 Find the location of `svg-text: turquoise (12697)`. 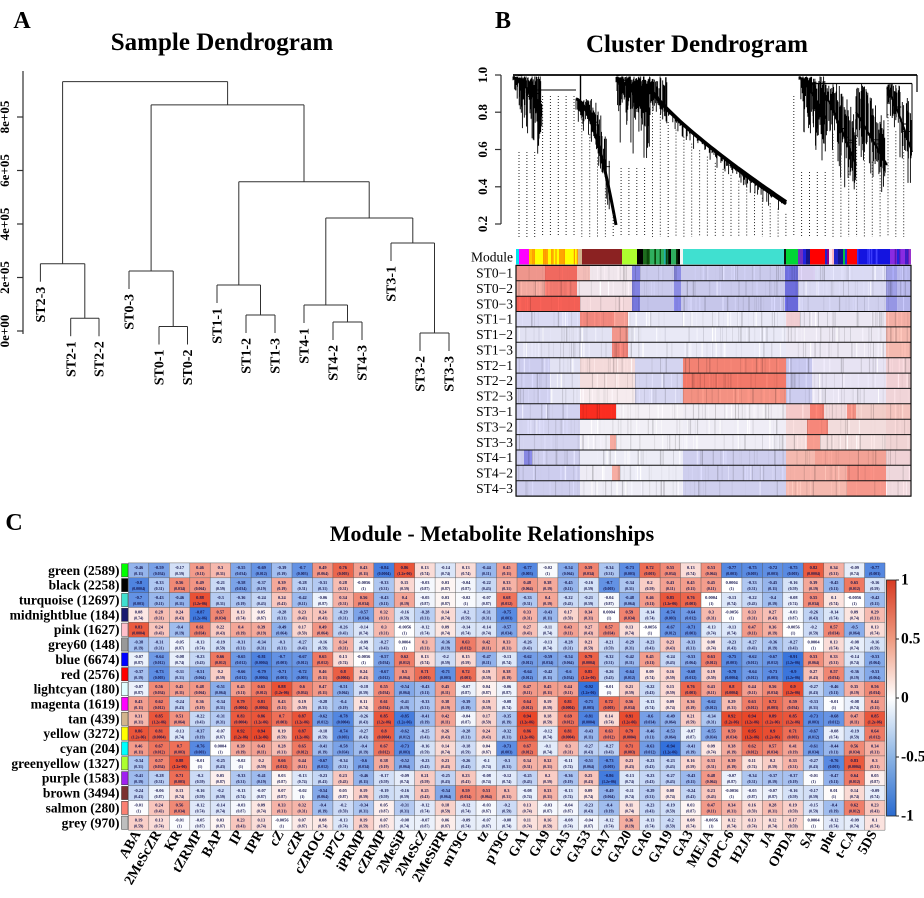

svg-text: turquoise (12697) is located at coordinates (69, 600).